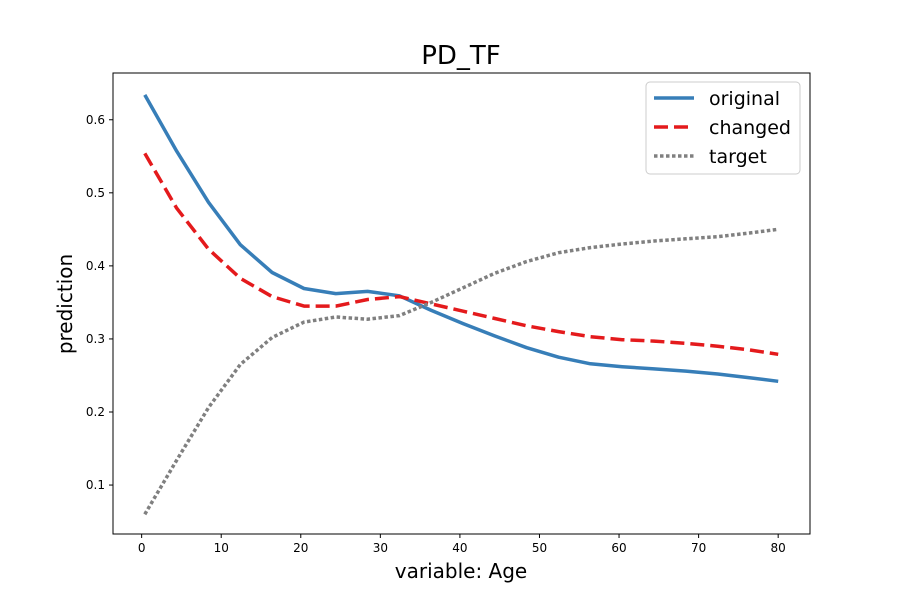 The height and width of the screenshot is (600, 900). What do you see at coordinates (95, 120) in the screenshot?
I see `y-tick-label: 0.6` at bounding box center [95, 120].